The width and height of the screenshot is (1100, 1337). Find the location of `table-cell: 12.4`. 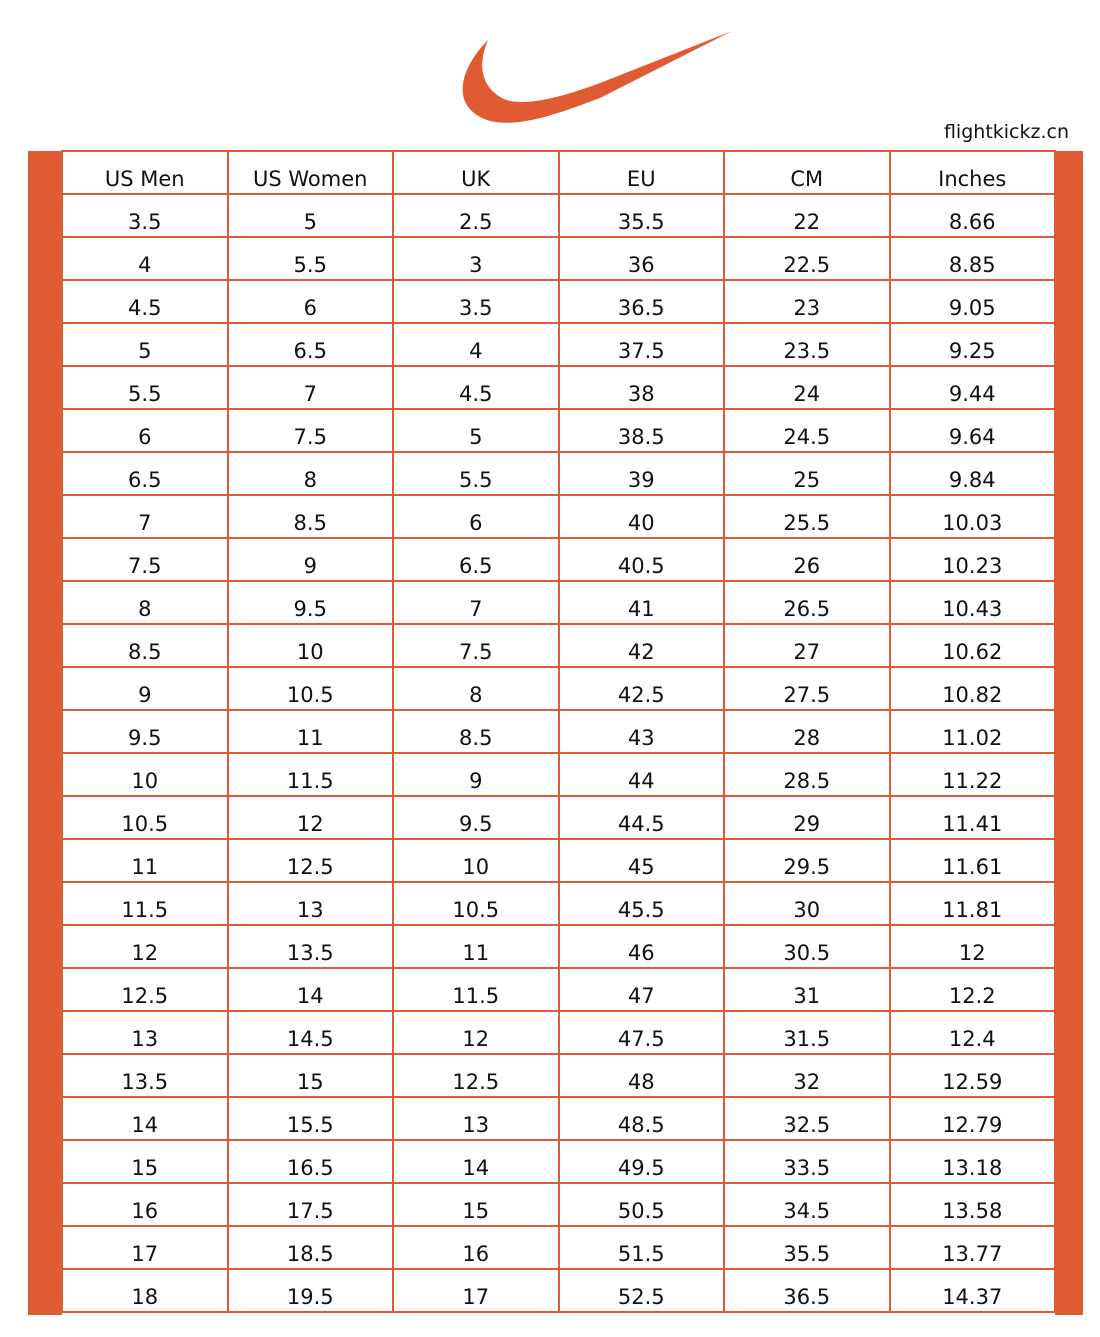

table-cell: 12.4 is located at coordinates (972, 1032).